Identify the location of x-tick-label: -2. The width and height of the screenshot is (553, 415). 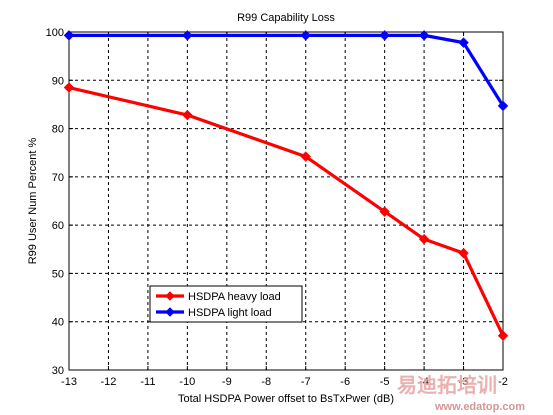
(503, 382).